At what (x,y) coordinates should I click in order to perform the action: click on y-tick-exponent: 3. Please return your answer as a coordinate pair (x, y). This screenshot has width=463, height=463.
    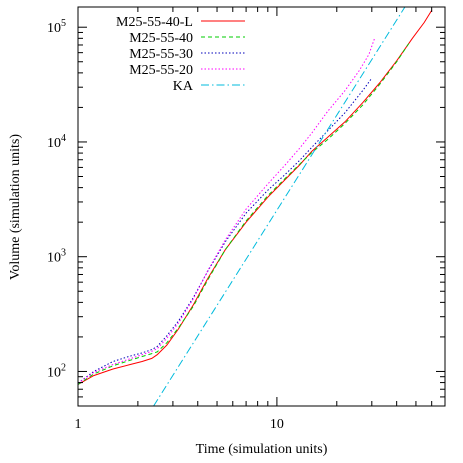
    Looking at the image, I should click on (63, 253).